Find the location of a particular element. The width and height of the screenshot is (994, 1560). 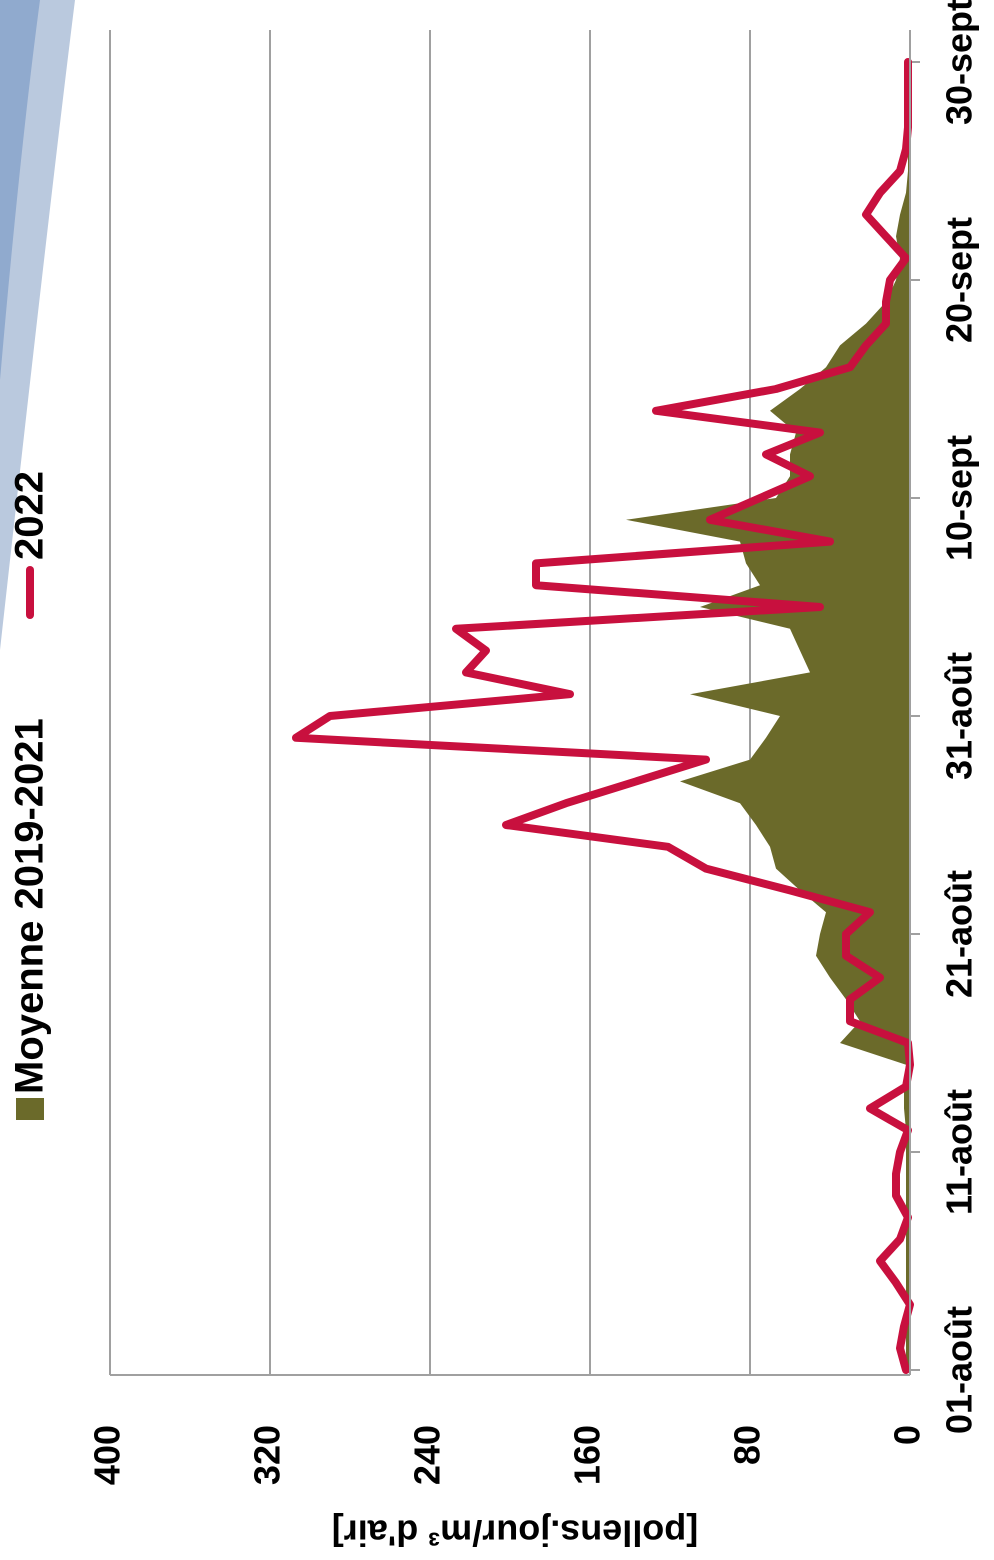

y-tick-label: 240 is located at coordinates (427, 1455).